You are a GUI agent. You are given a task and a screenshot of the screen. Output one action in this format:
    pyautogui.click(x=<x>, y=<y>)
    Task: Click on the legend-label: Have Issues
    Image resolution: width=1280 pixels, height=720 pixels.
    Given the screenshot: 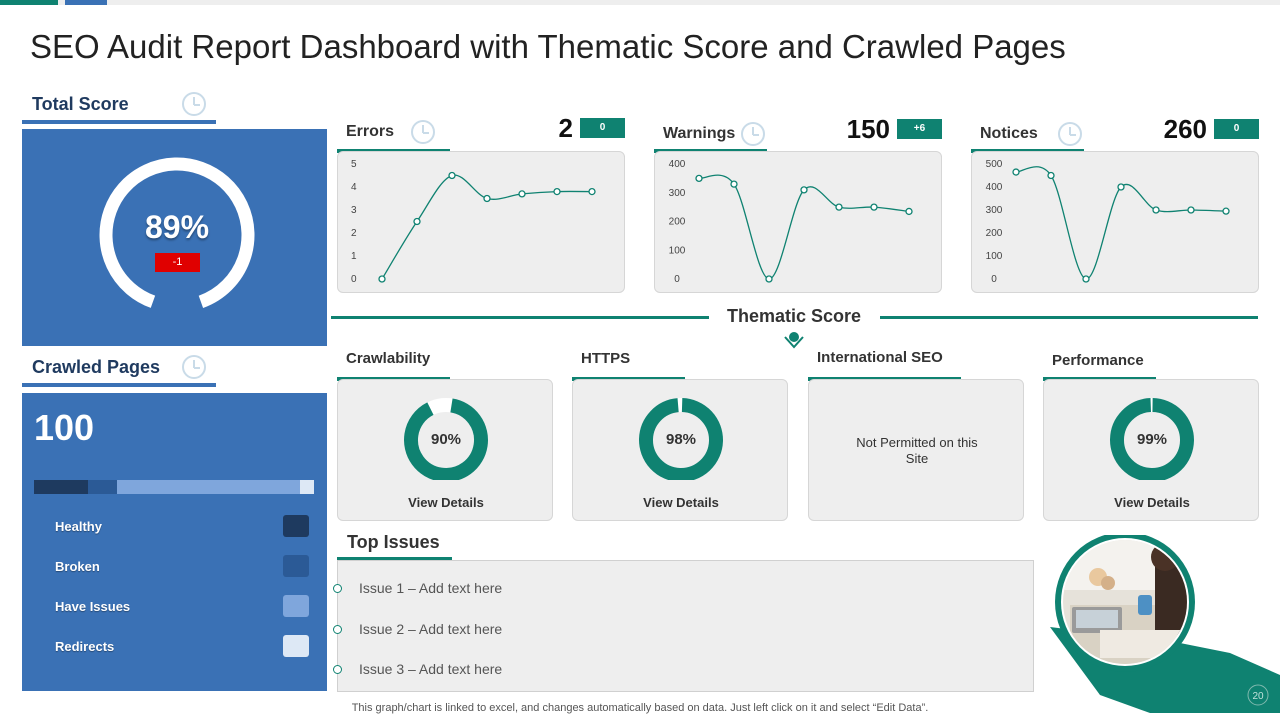 What is the action you would take?
    pyautogui.click(x=93, y=606)
    